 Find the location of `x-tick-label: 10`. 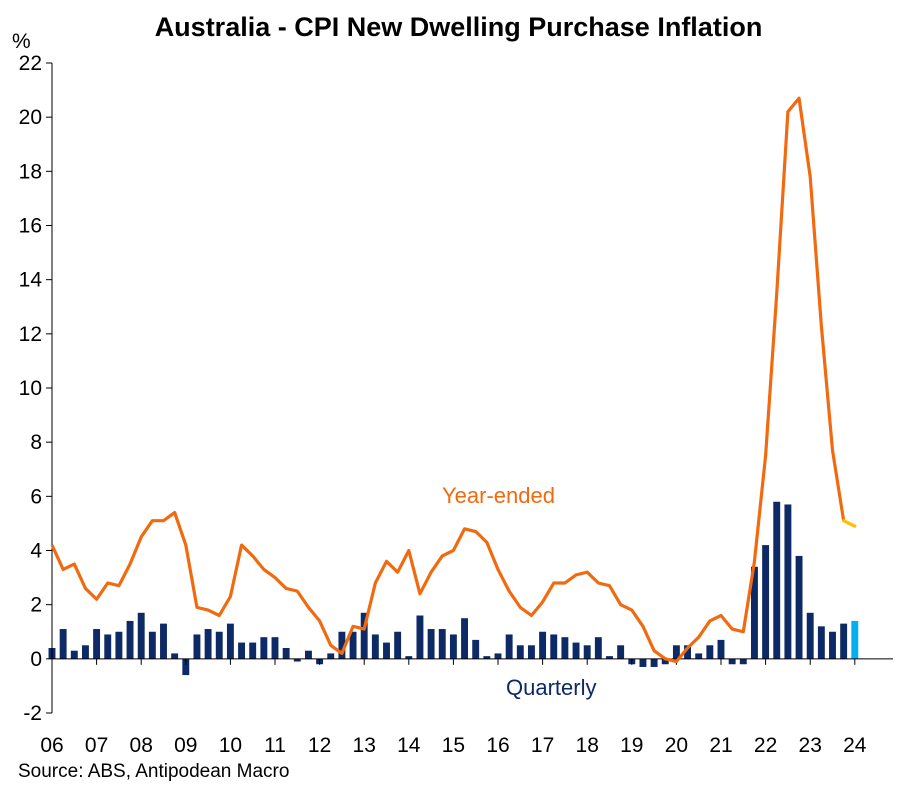

x-tick-label: 10 is located at coordinates (230, 745).